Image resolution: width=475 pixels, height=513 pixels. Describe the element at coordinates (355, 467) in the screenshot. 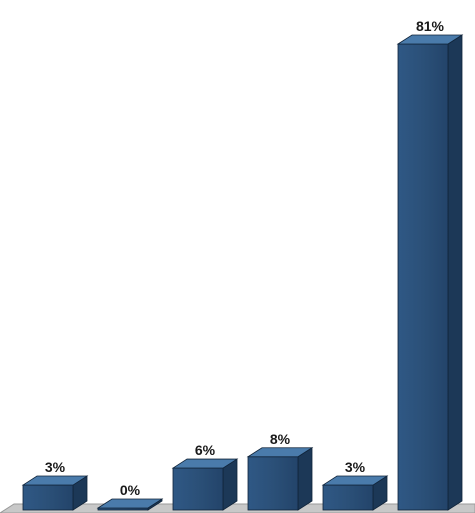

I see `data-label-5: 3%` at that location.